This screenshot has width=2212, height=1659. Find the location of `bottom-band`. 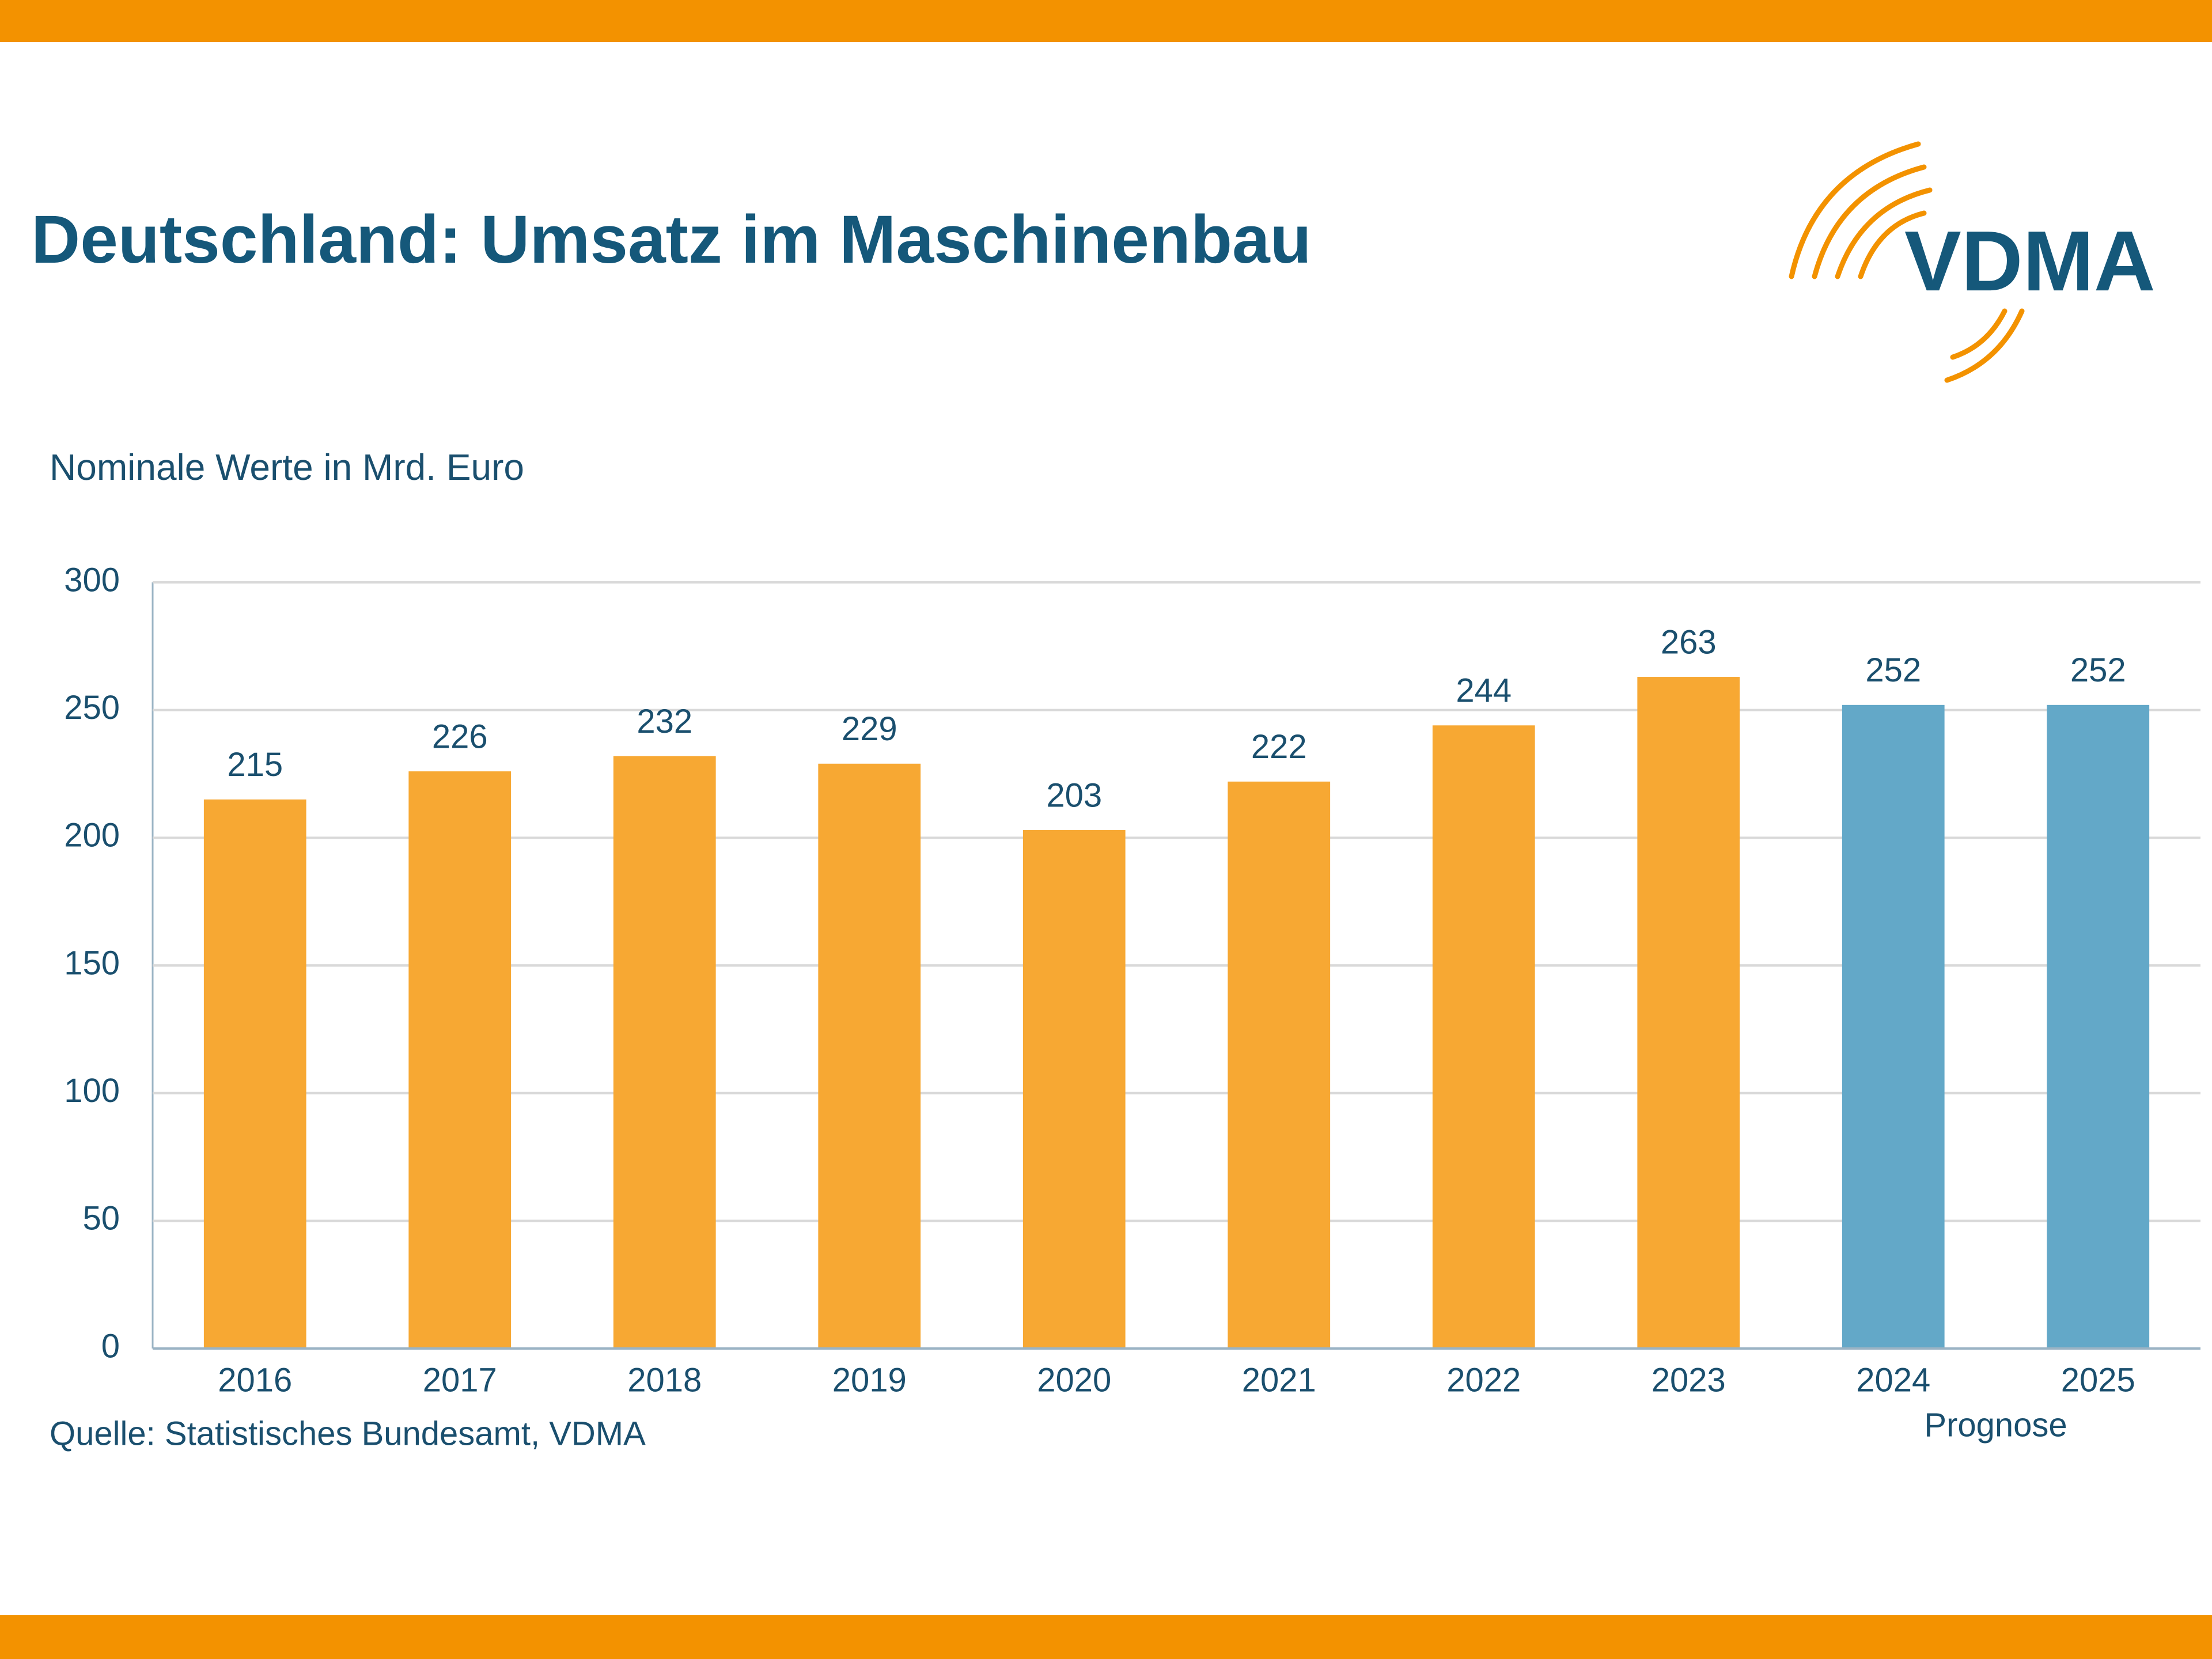

bottom-band is located at coordinates (1106, 1637).